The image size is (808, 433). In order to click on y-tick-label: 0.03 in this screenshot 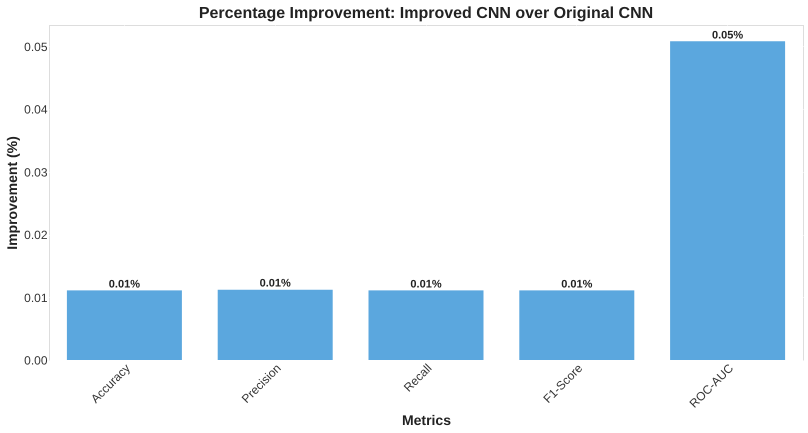, I will do `click(36, 172)`.